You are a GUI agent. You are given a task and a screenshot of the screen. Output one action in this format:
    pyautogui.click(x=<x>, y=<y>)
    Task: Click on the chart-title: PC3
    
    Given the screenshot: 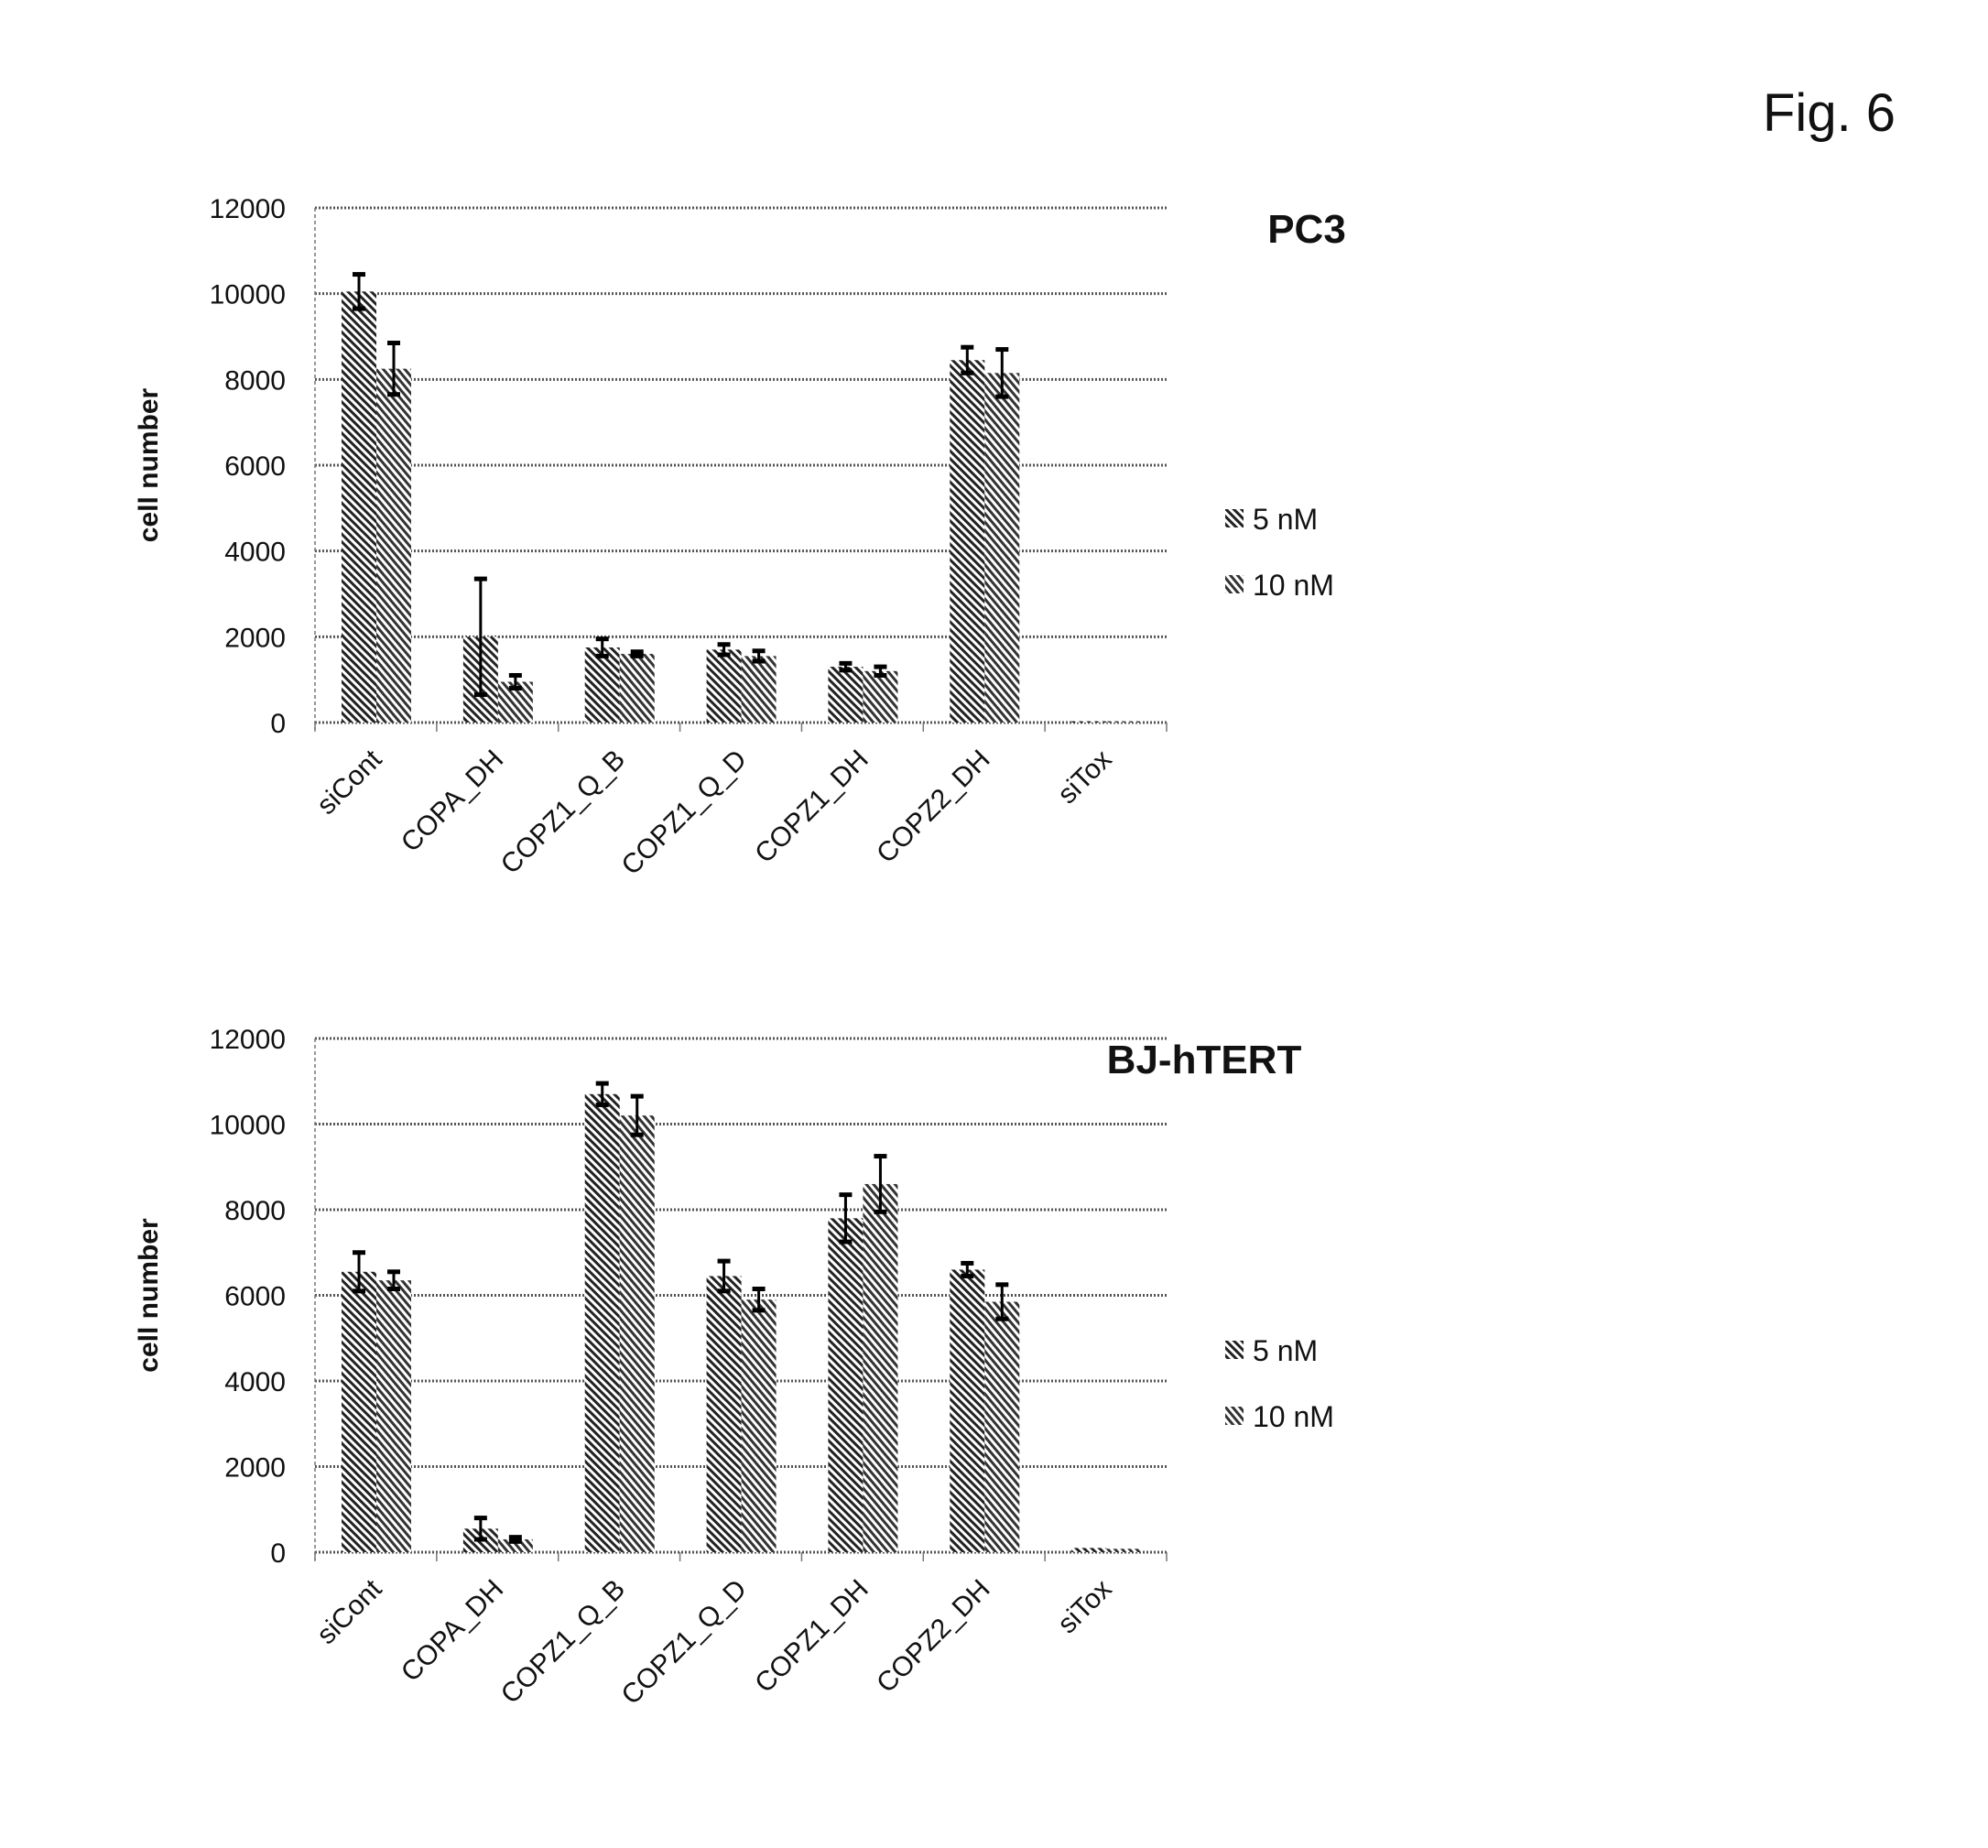 What is the action you would take?
    pyautogui.click(x=1306, y=230)
    